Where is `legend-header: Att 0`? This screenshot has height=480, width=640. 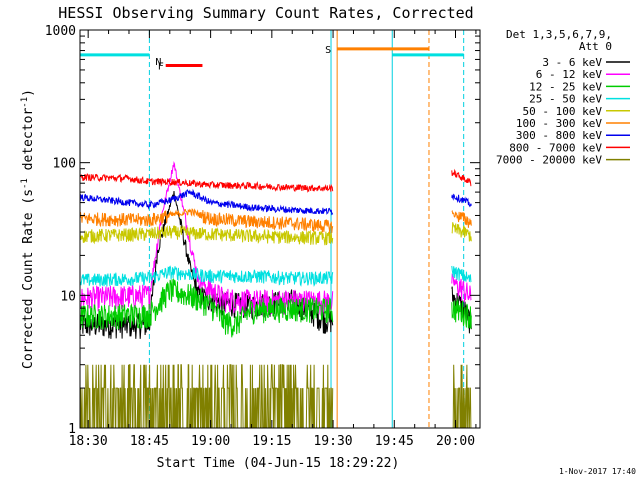
legend-header: Att 0 is located at coordinates (595, 46).